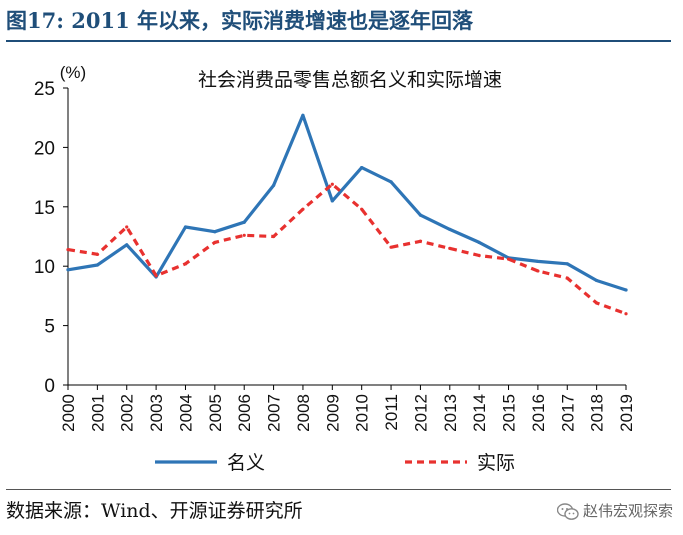 Image resolution: width=683 pixels, height=535 pixels. I want to click on figure-title: 图17: 2011 年以来，实际消费增速也是逐年回落, so click(341, 21).